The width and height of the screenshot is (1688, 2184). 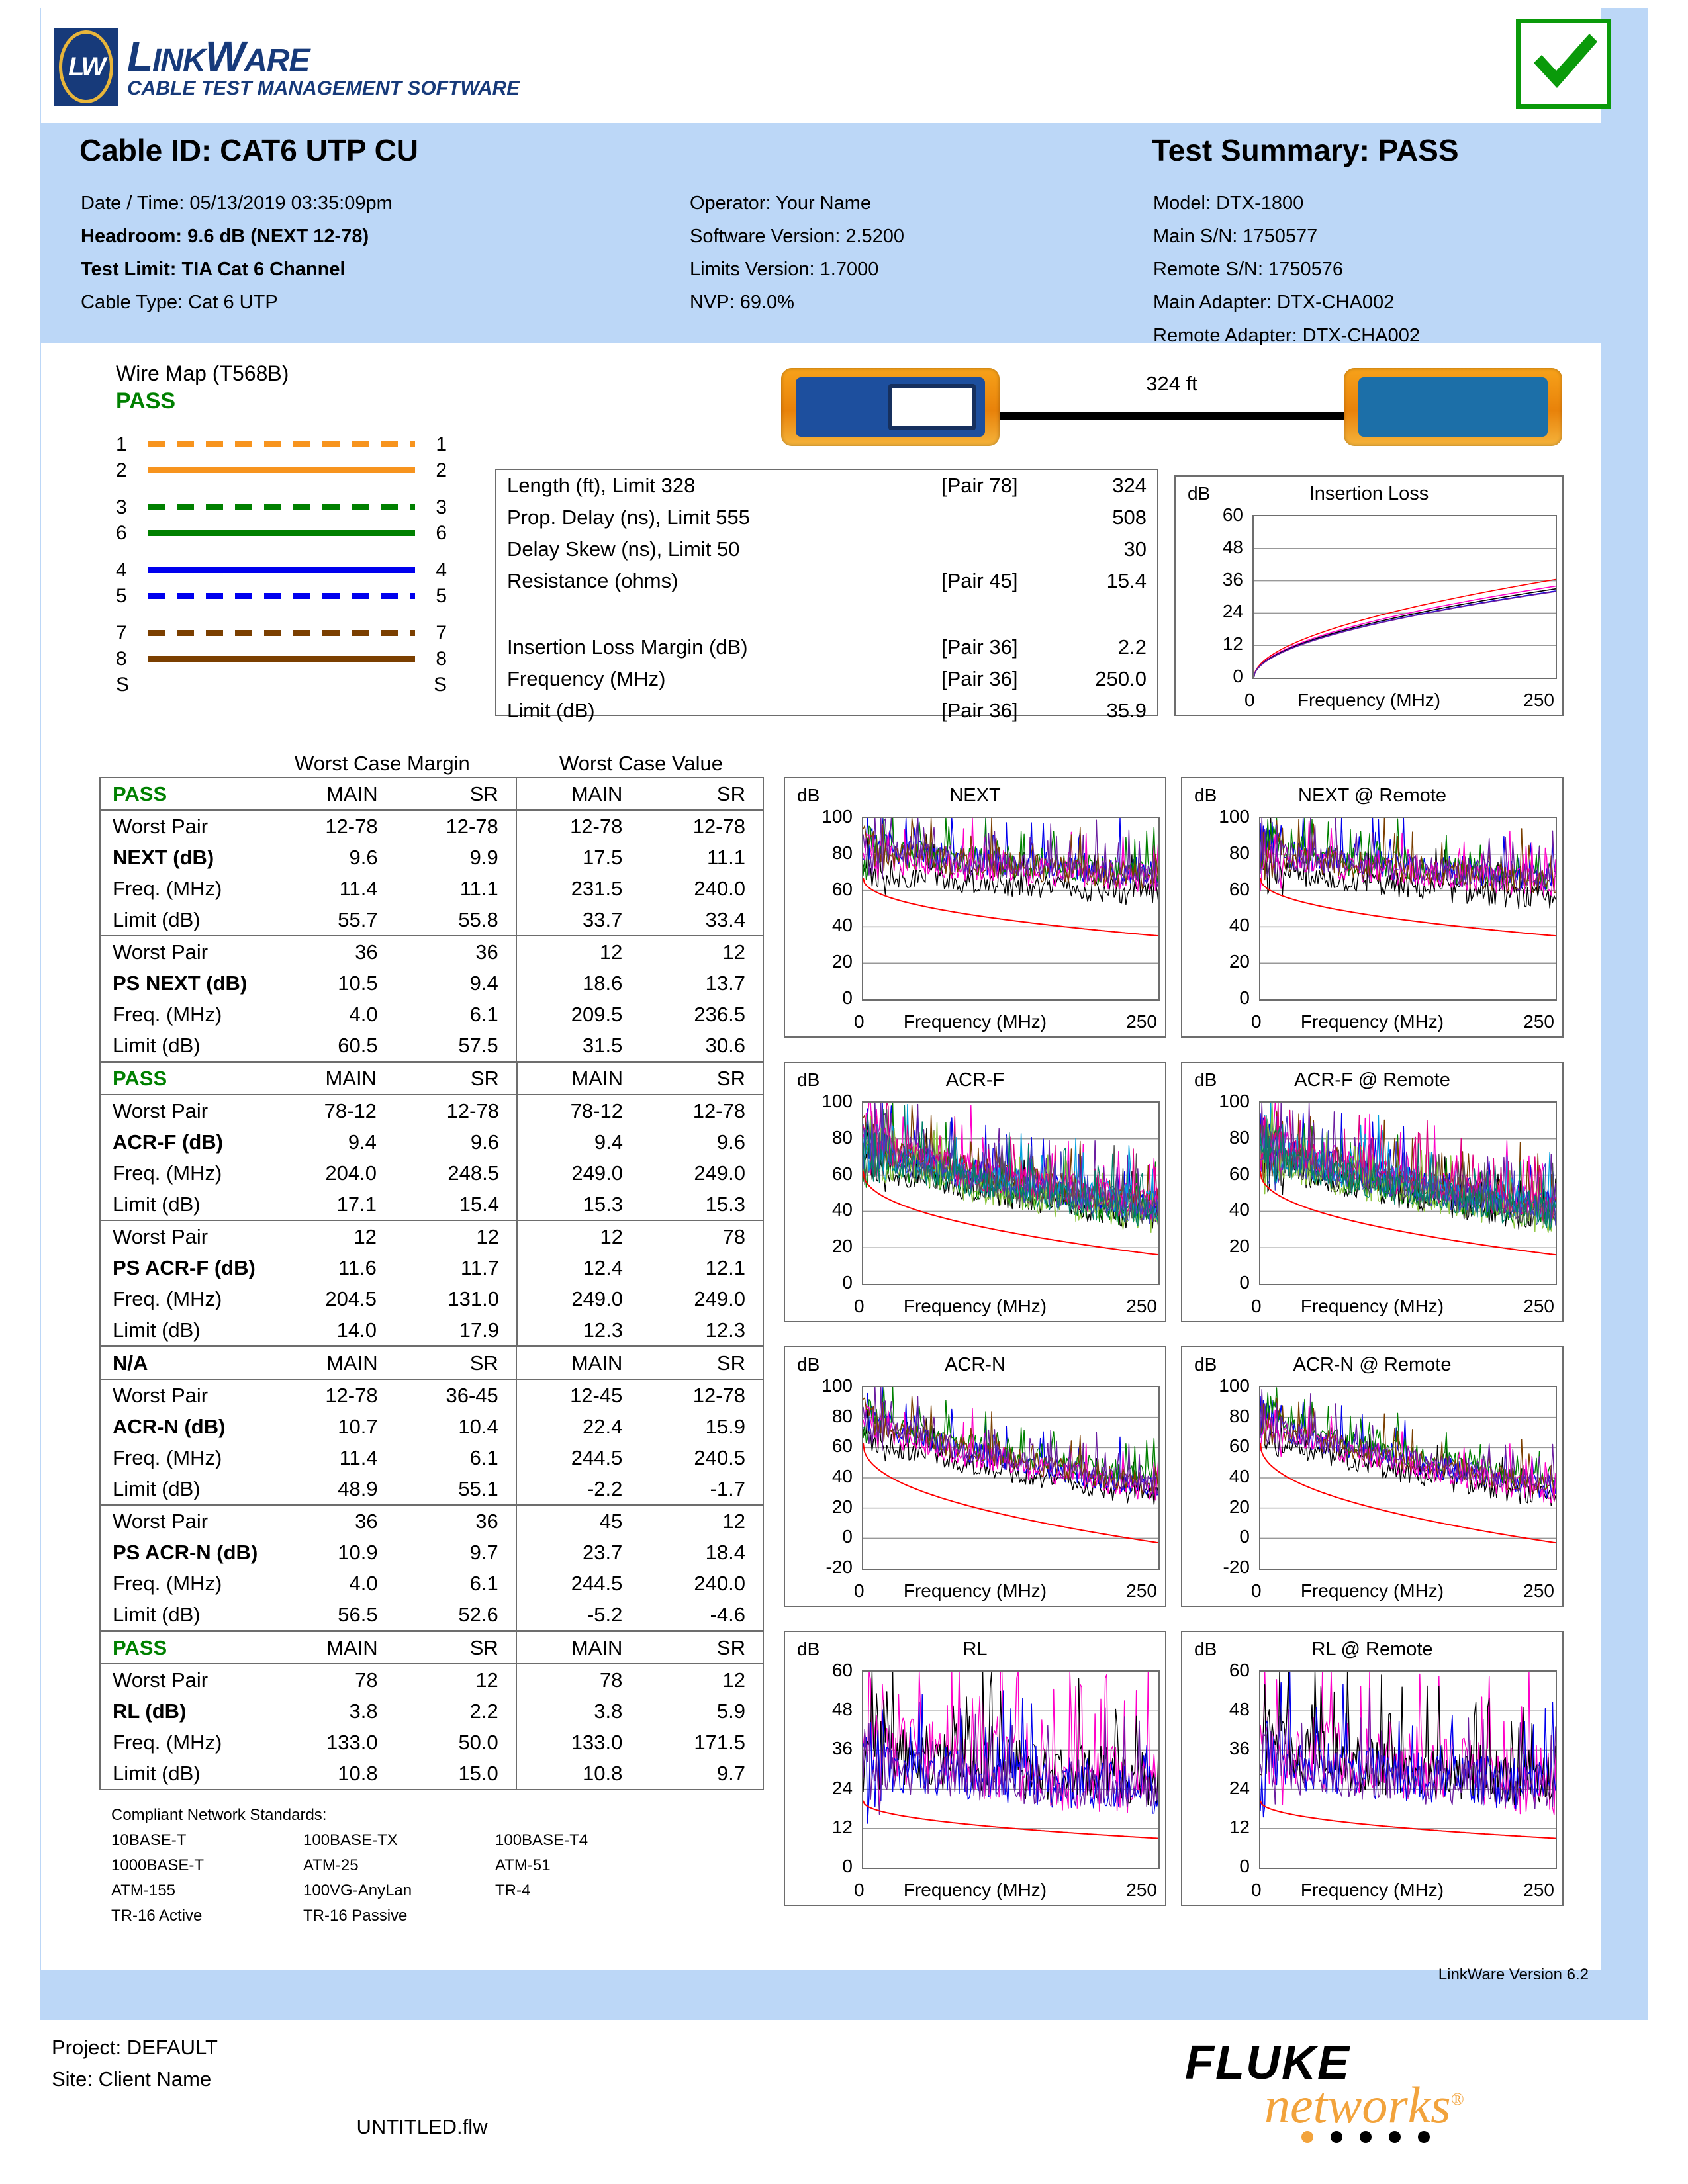 I want to click on wire-pin-left: 8, so click(x=121, y=658).